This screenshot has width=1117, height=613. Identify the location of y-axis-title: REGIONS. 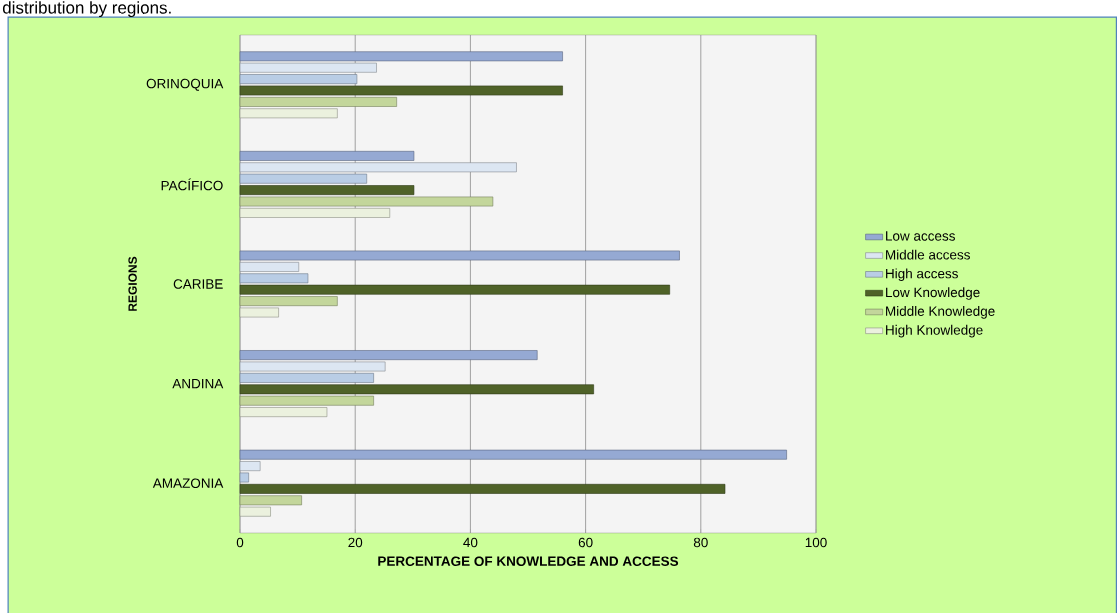
(132, 283).